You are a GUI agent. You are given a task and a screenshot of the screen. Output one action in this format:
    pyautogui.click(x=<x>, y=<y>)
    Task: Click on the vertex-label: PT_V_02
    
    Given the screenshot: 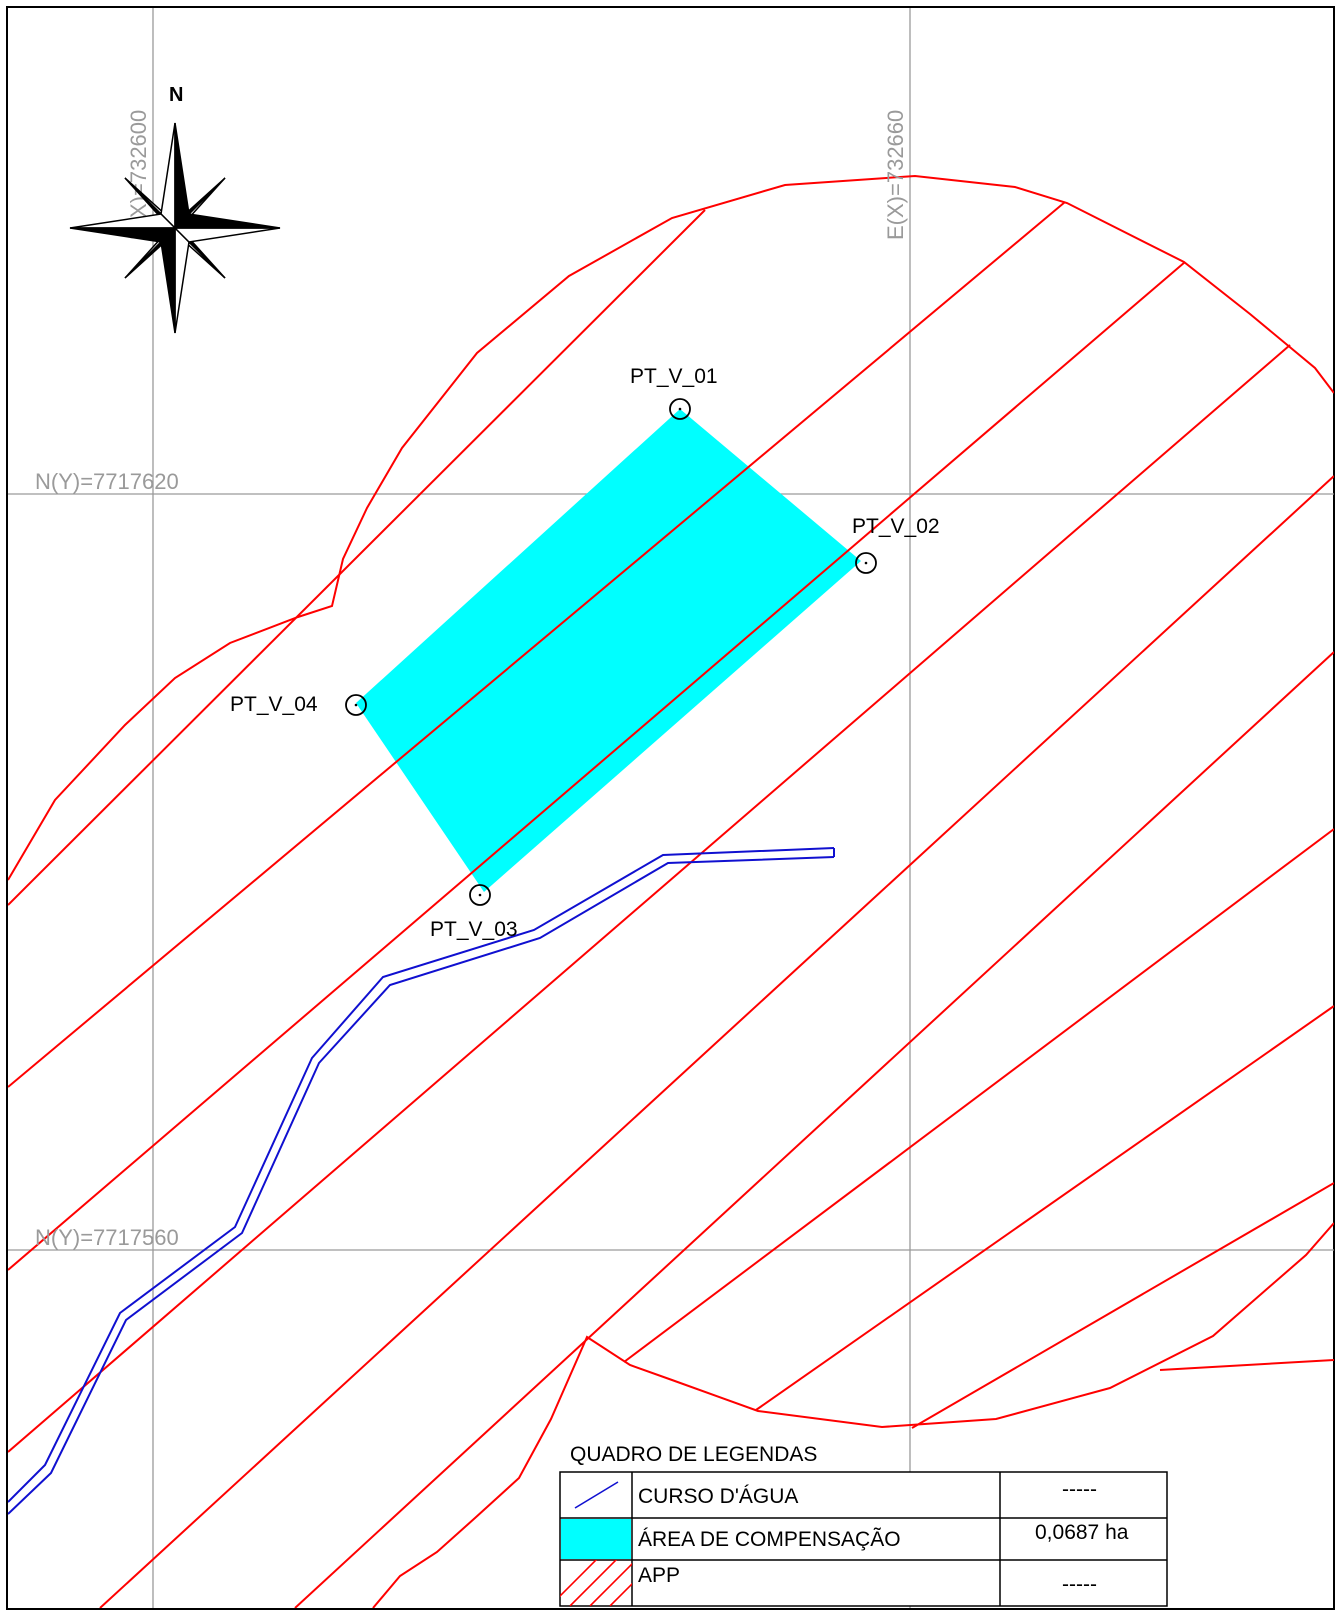 What is the action you would take?
    pyautogui.click(x=896, y=526)
    